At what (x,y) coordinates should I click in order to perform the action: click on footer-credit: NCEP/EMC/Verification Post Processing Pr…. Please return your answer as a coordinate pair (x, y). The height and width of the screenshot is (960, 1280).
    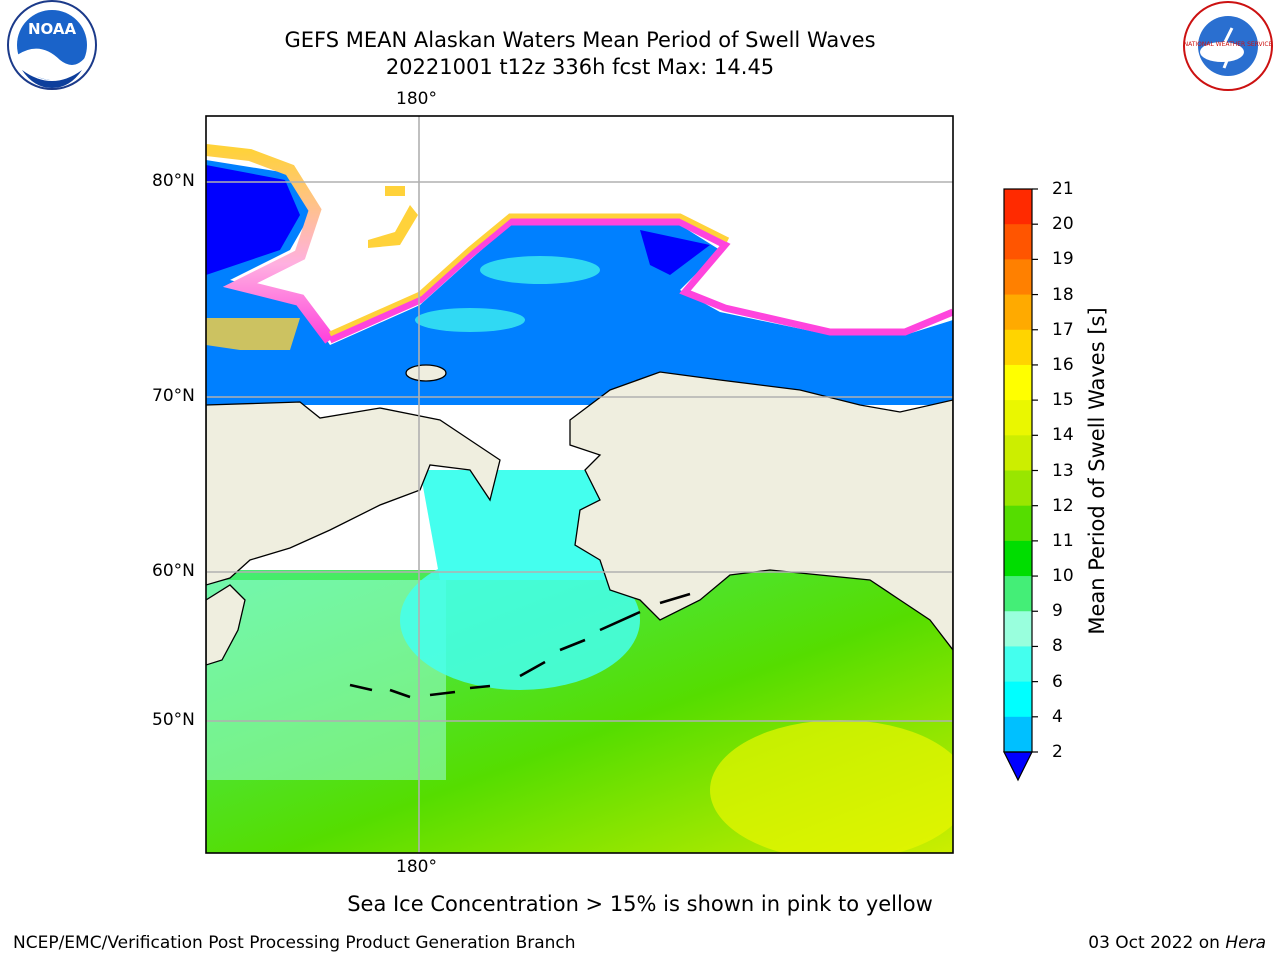
    Looking at the image, I should click on (294, 943).